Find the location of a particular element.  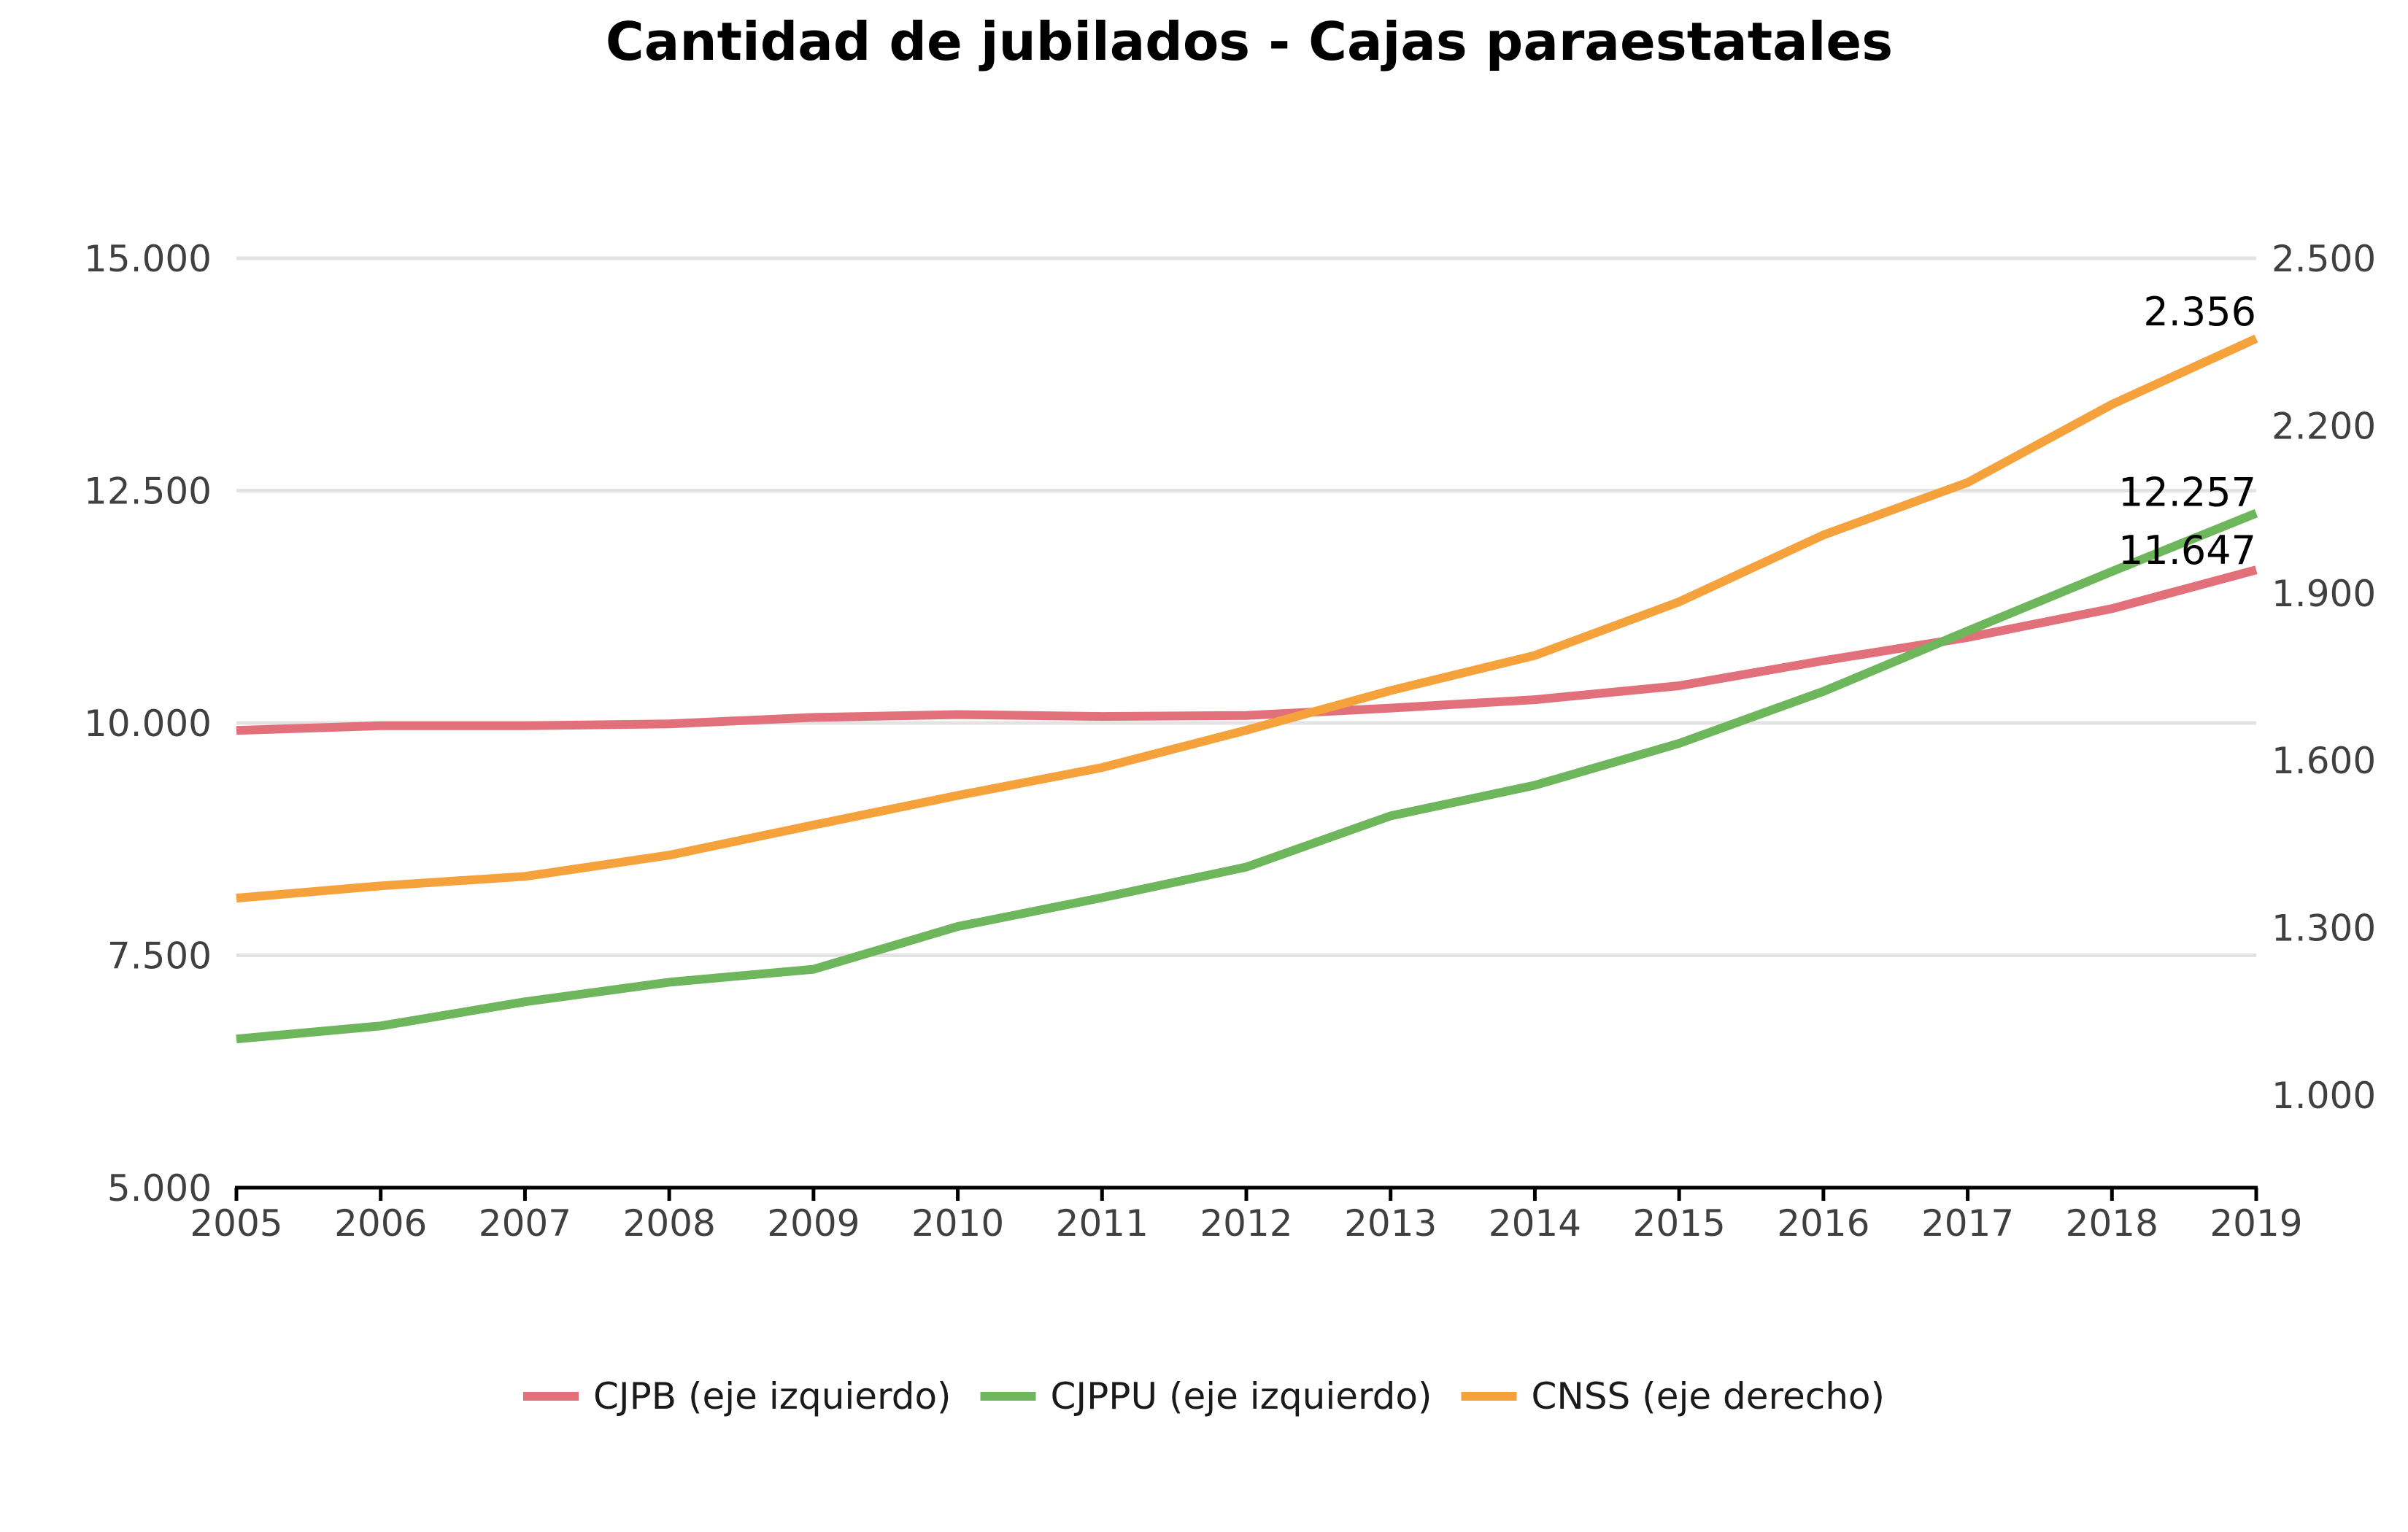

legend-item: CNSS (eje derecho) is located at coordinates (1674, 1396).